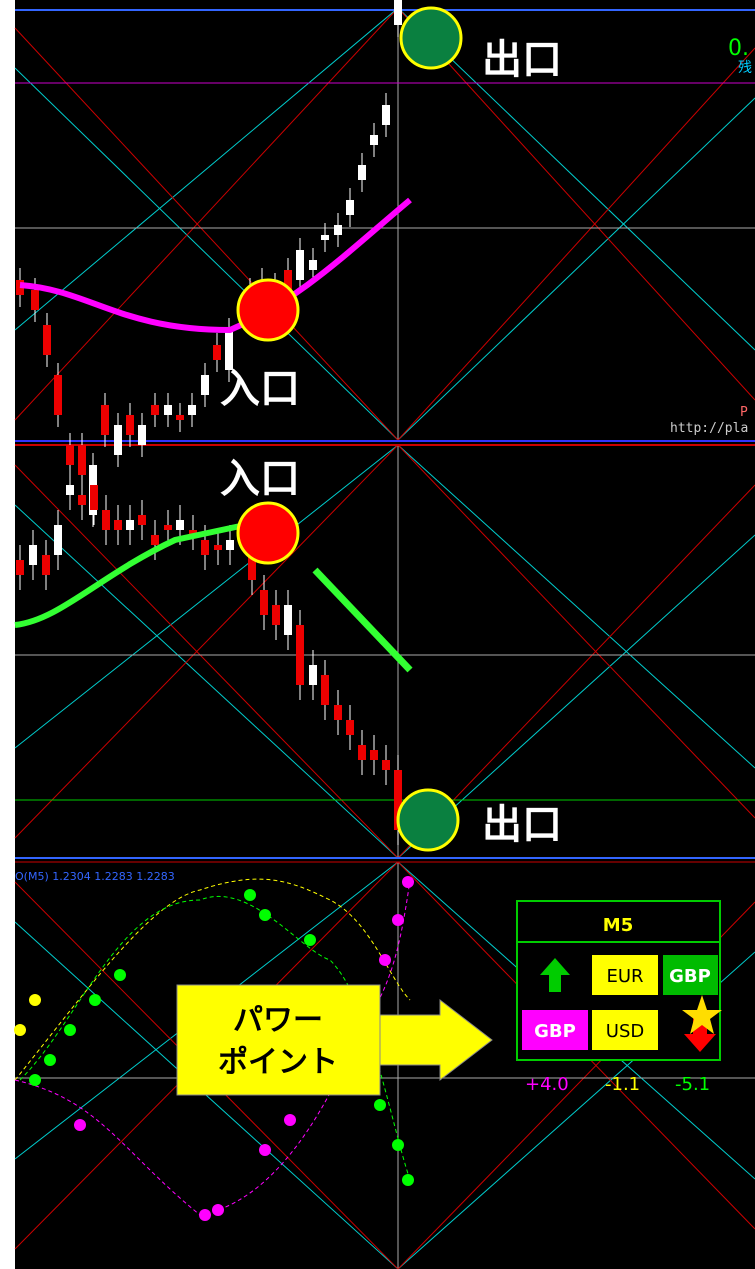  I want to click on indicator-text: O(M5) 1.2304 1.2283 1.2283, so click(95, 876).